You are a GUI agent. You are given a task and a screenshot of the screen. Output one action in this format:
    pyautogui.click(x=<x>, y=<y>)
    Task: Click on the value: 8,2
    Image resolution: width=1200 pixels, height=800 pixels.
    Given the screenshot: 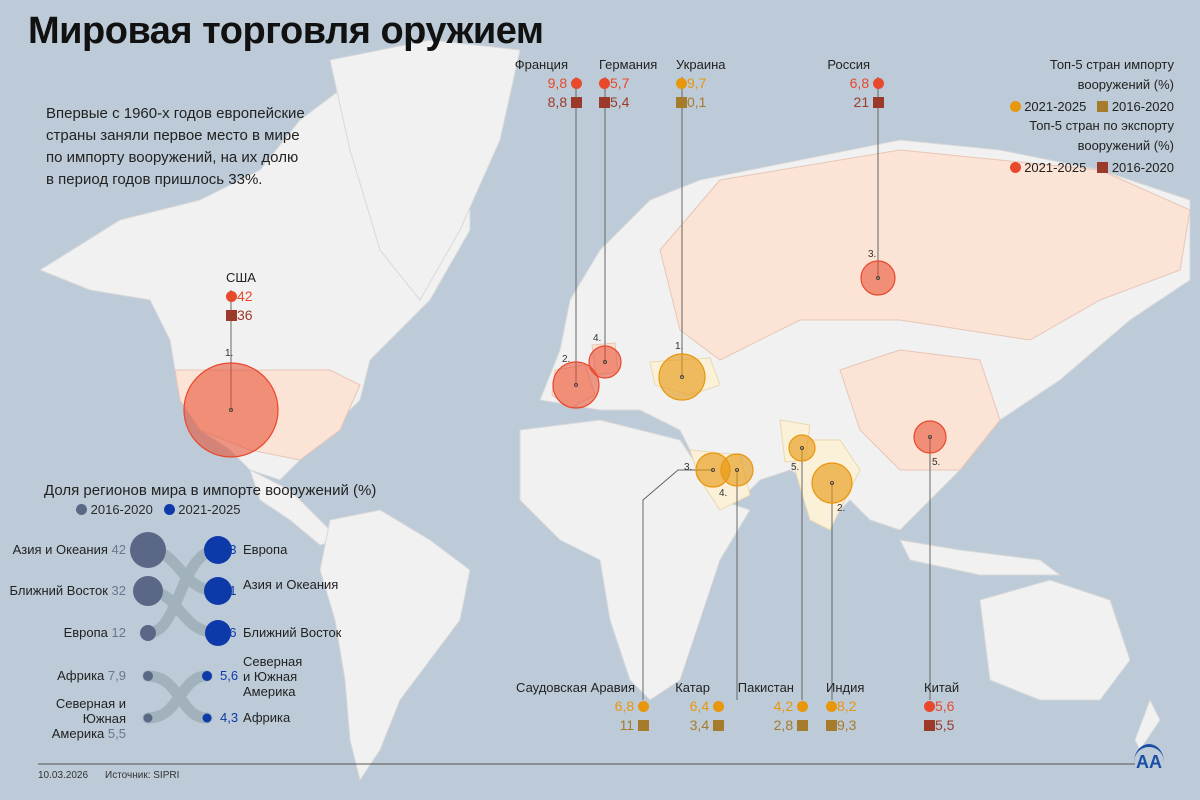 What is the action you would take?
    pyautogui.click(x=847, y=706)
    